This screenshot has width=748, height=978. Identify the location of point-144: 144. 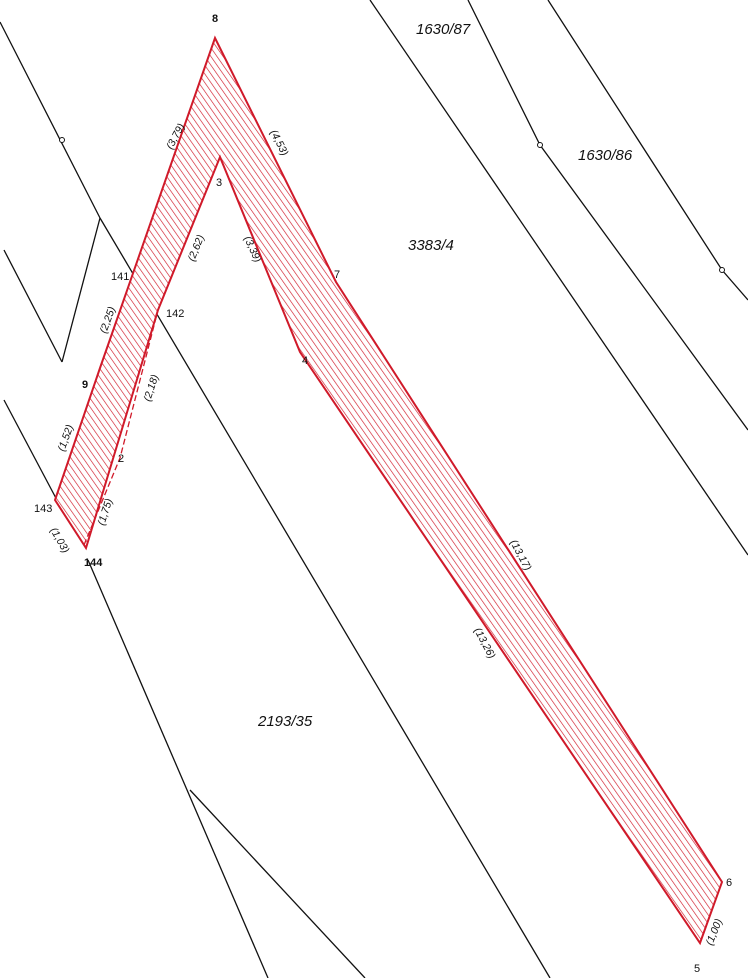
(93, 563).